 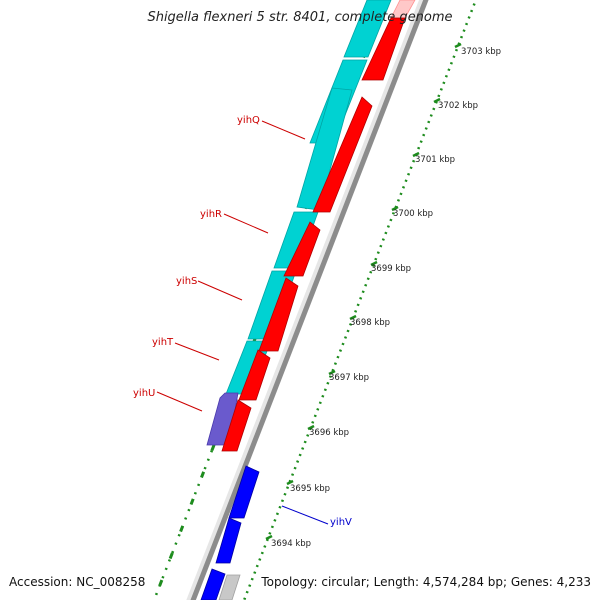 I want to click on cds-forward-top, so click(x=383, y=49).